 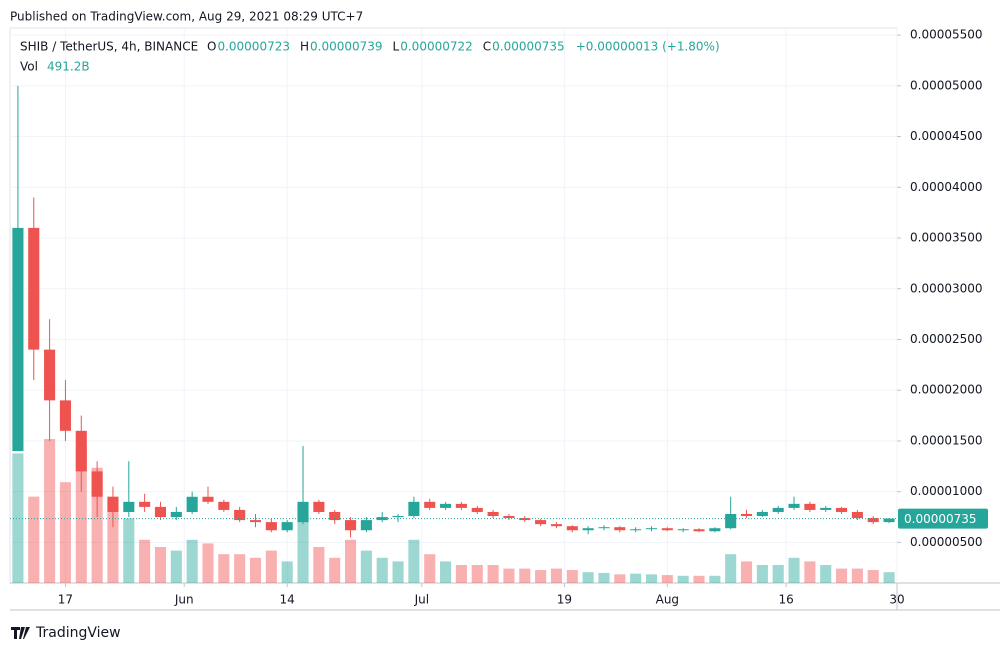 What do you see at coordinates (946, 187) in the screenshot?
I see `y-tick-label: 0.00004000` at bounding box center [946, 187].